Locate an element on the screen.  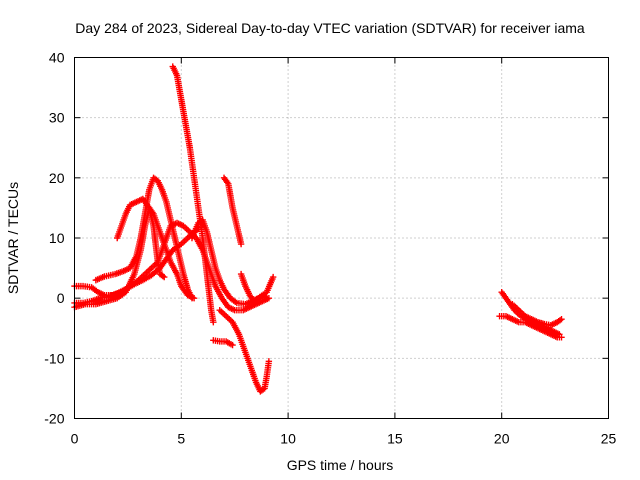
y-tick-label: 30 is located at coordinates (57, 118).